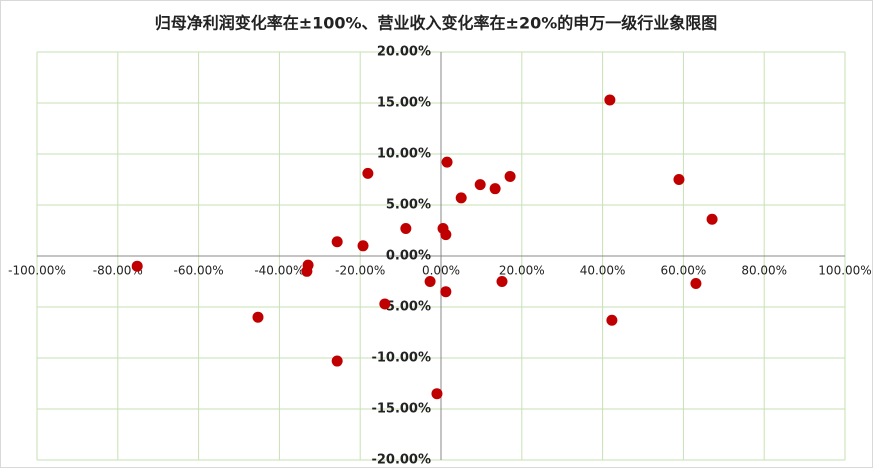 This screenshot has height=468, width=873. Describe the element at coordinates (764, 271) in the screenshot. I see `x-tick-label: 80.00%` at that location.